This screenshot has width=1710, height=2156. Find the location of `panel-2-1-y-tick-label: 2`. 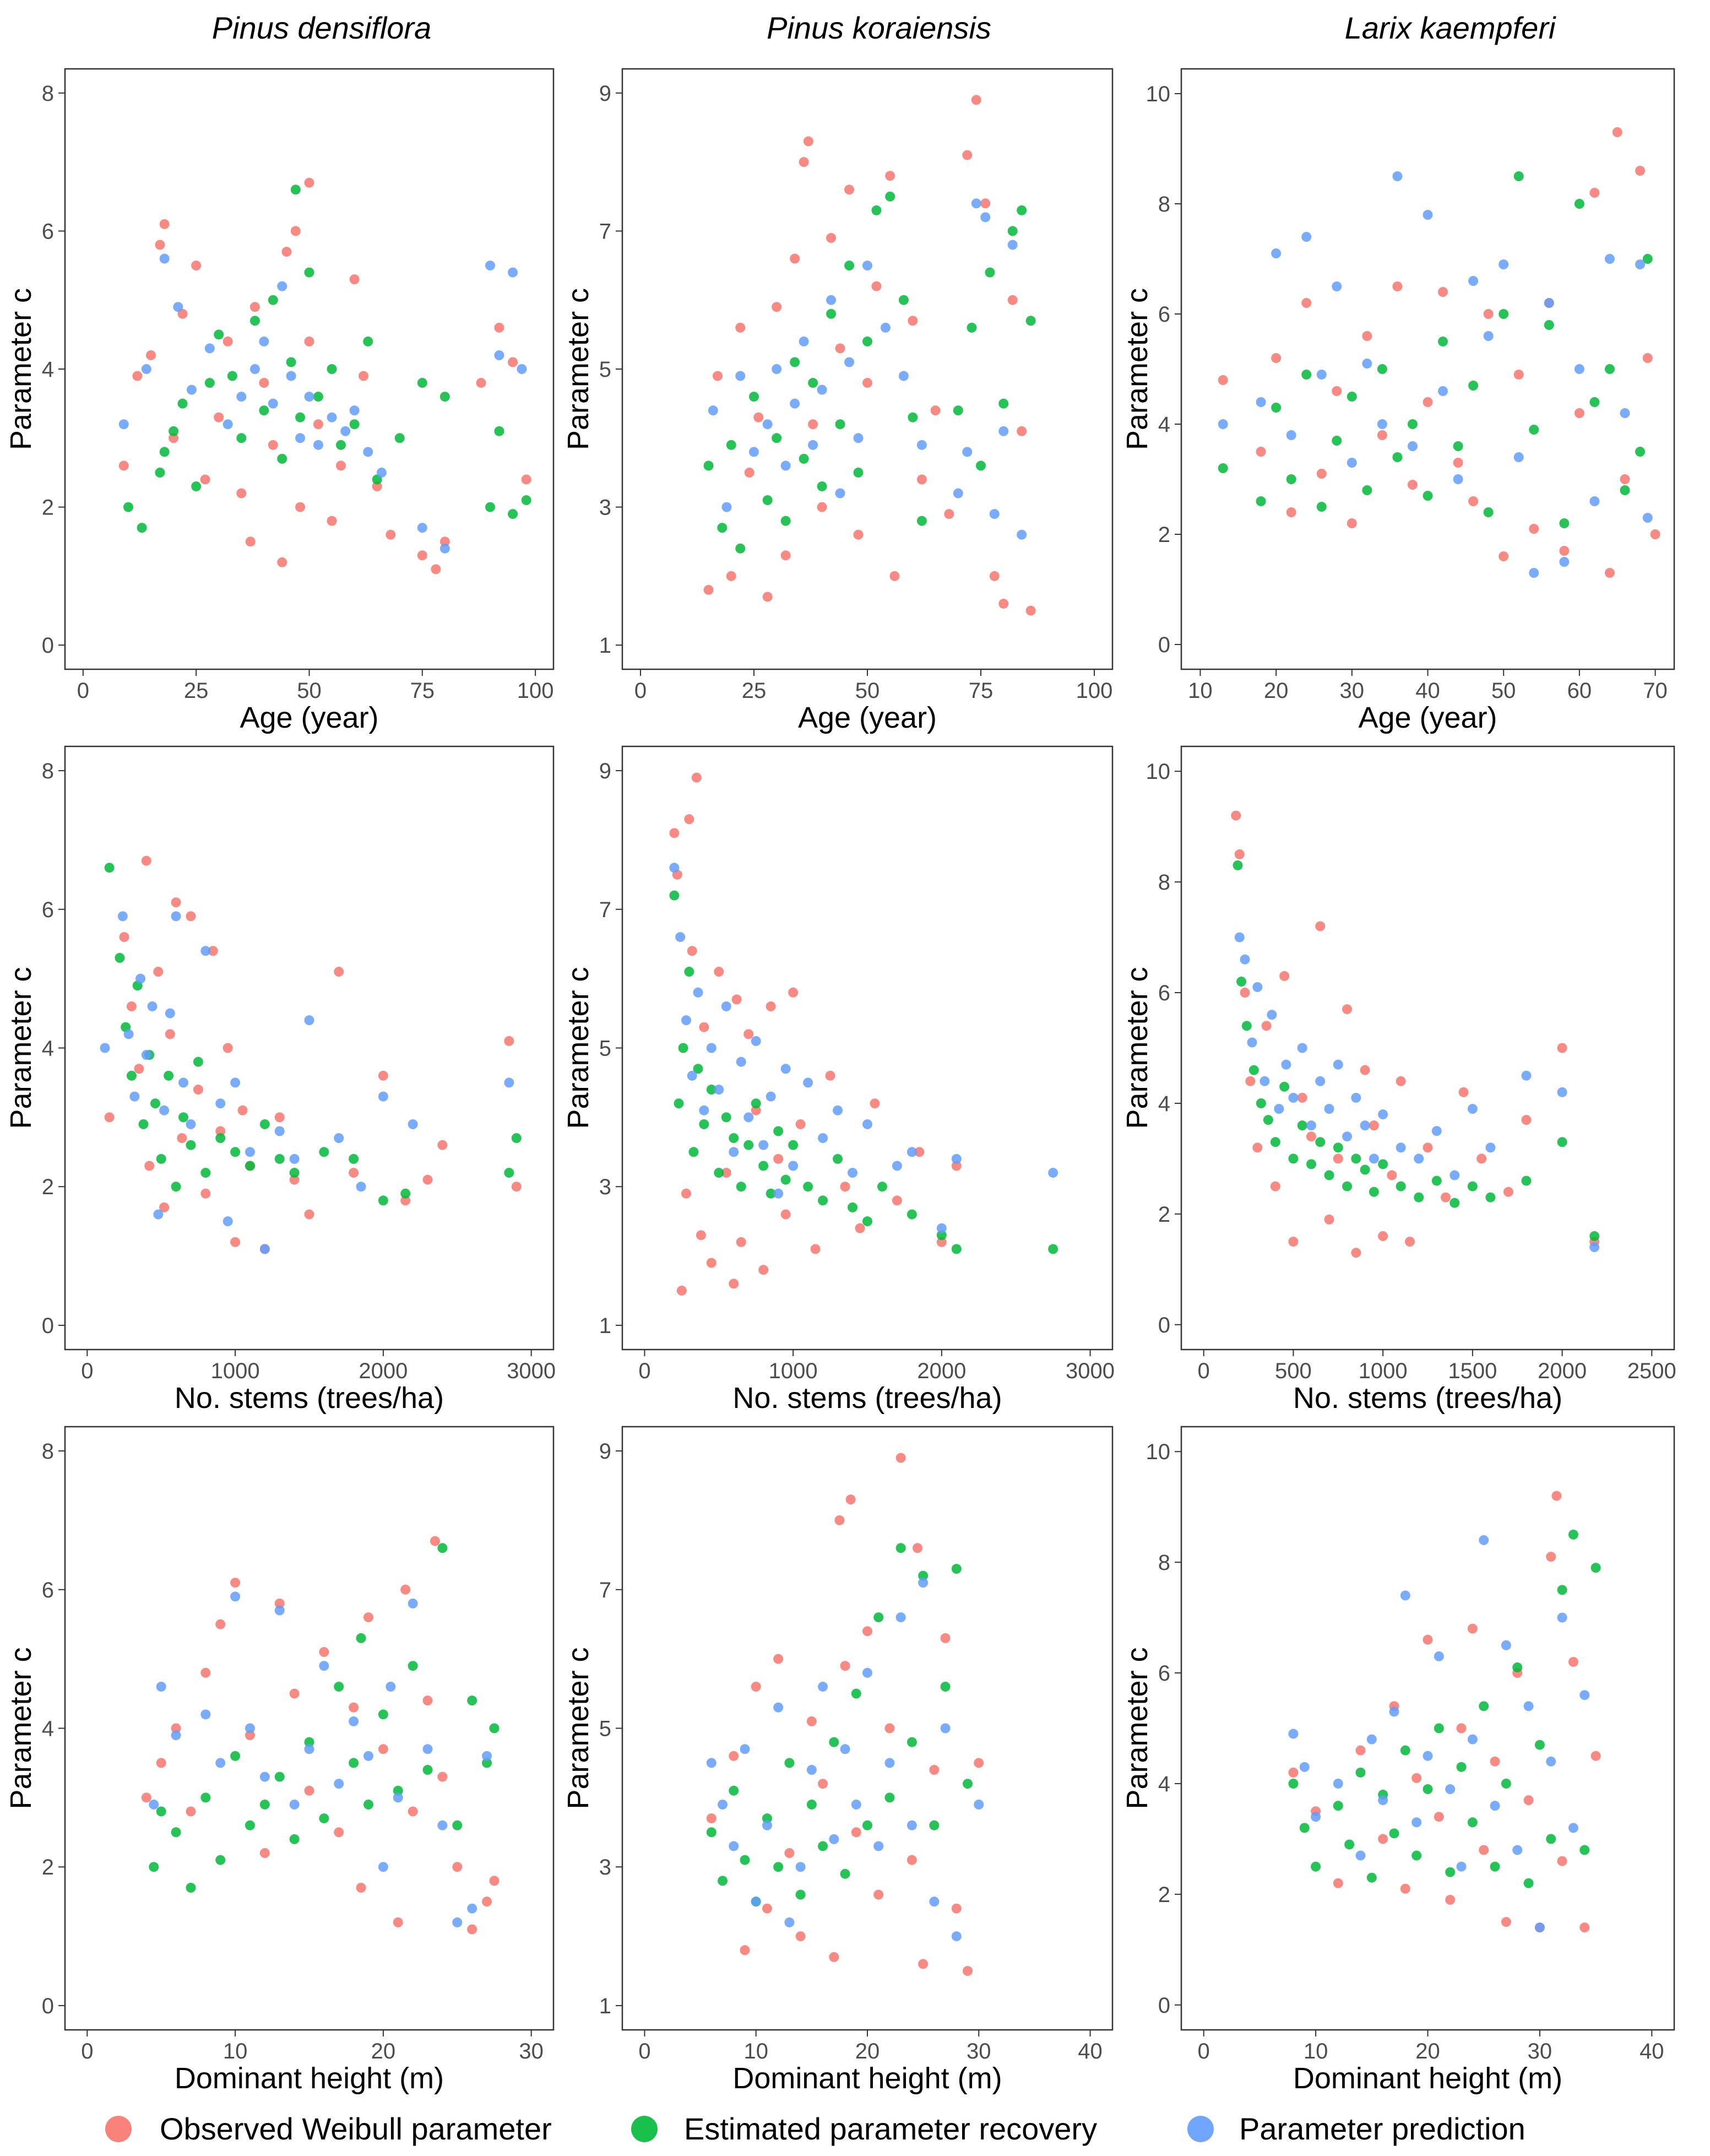

panel-2-1-y-tick-label: 2 is located at coordinates (48, 1187).